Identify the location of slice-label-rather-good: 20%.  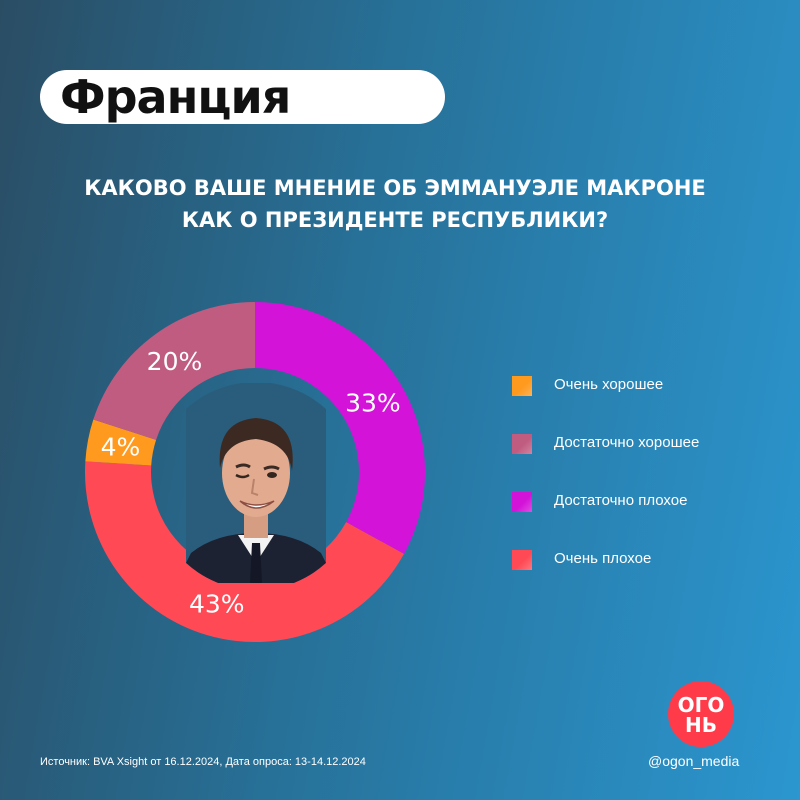
(175, 361).